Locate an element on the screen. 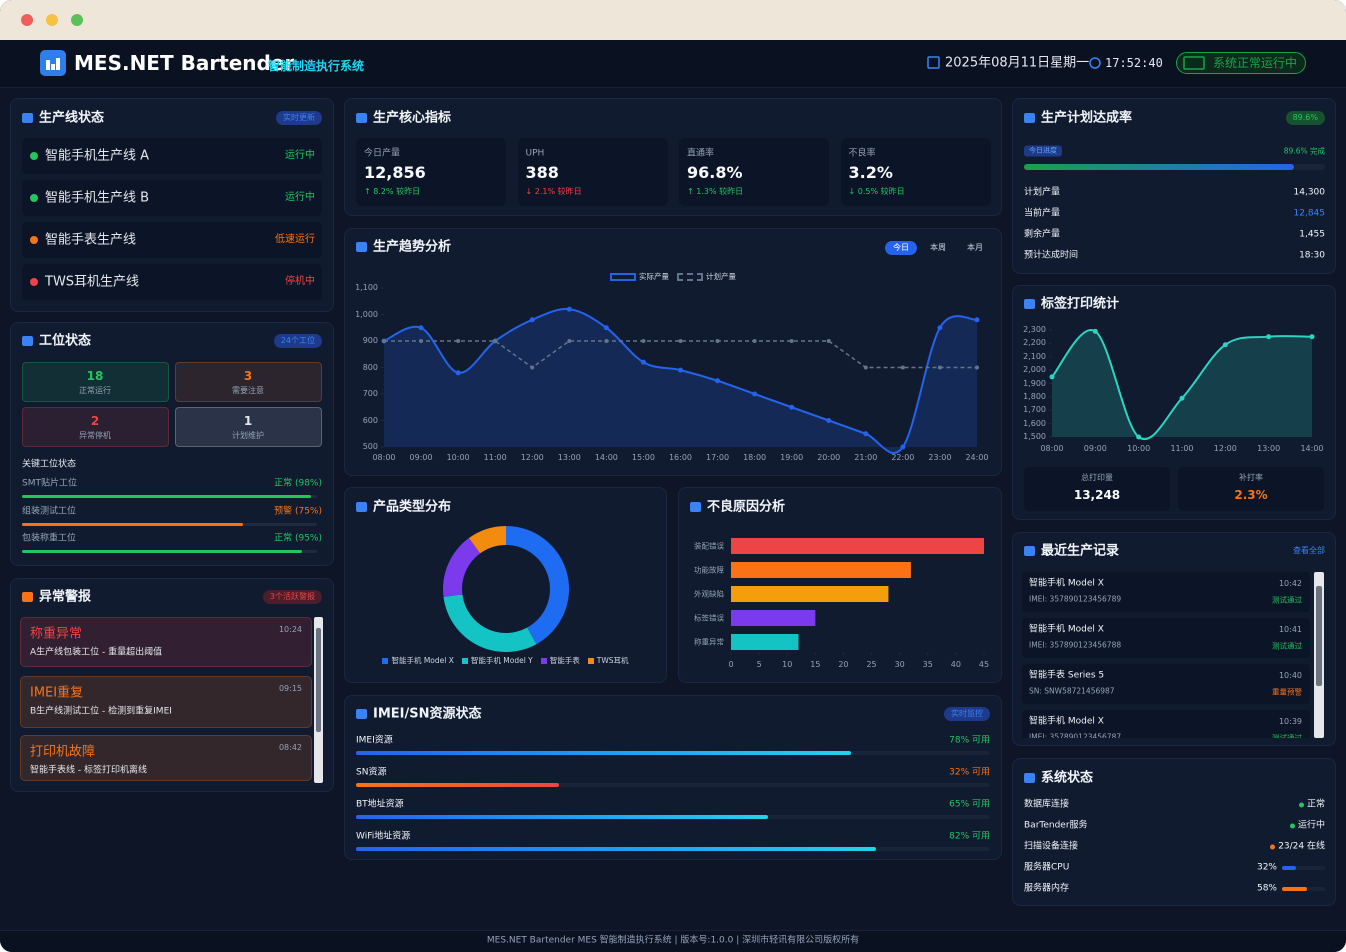  panel-title: 生产线状态 is located at coordinates (72, 118).